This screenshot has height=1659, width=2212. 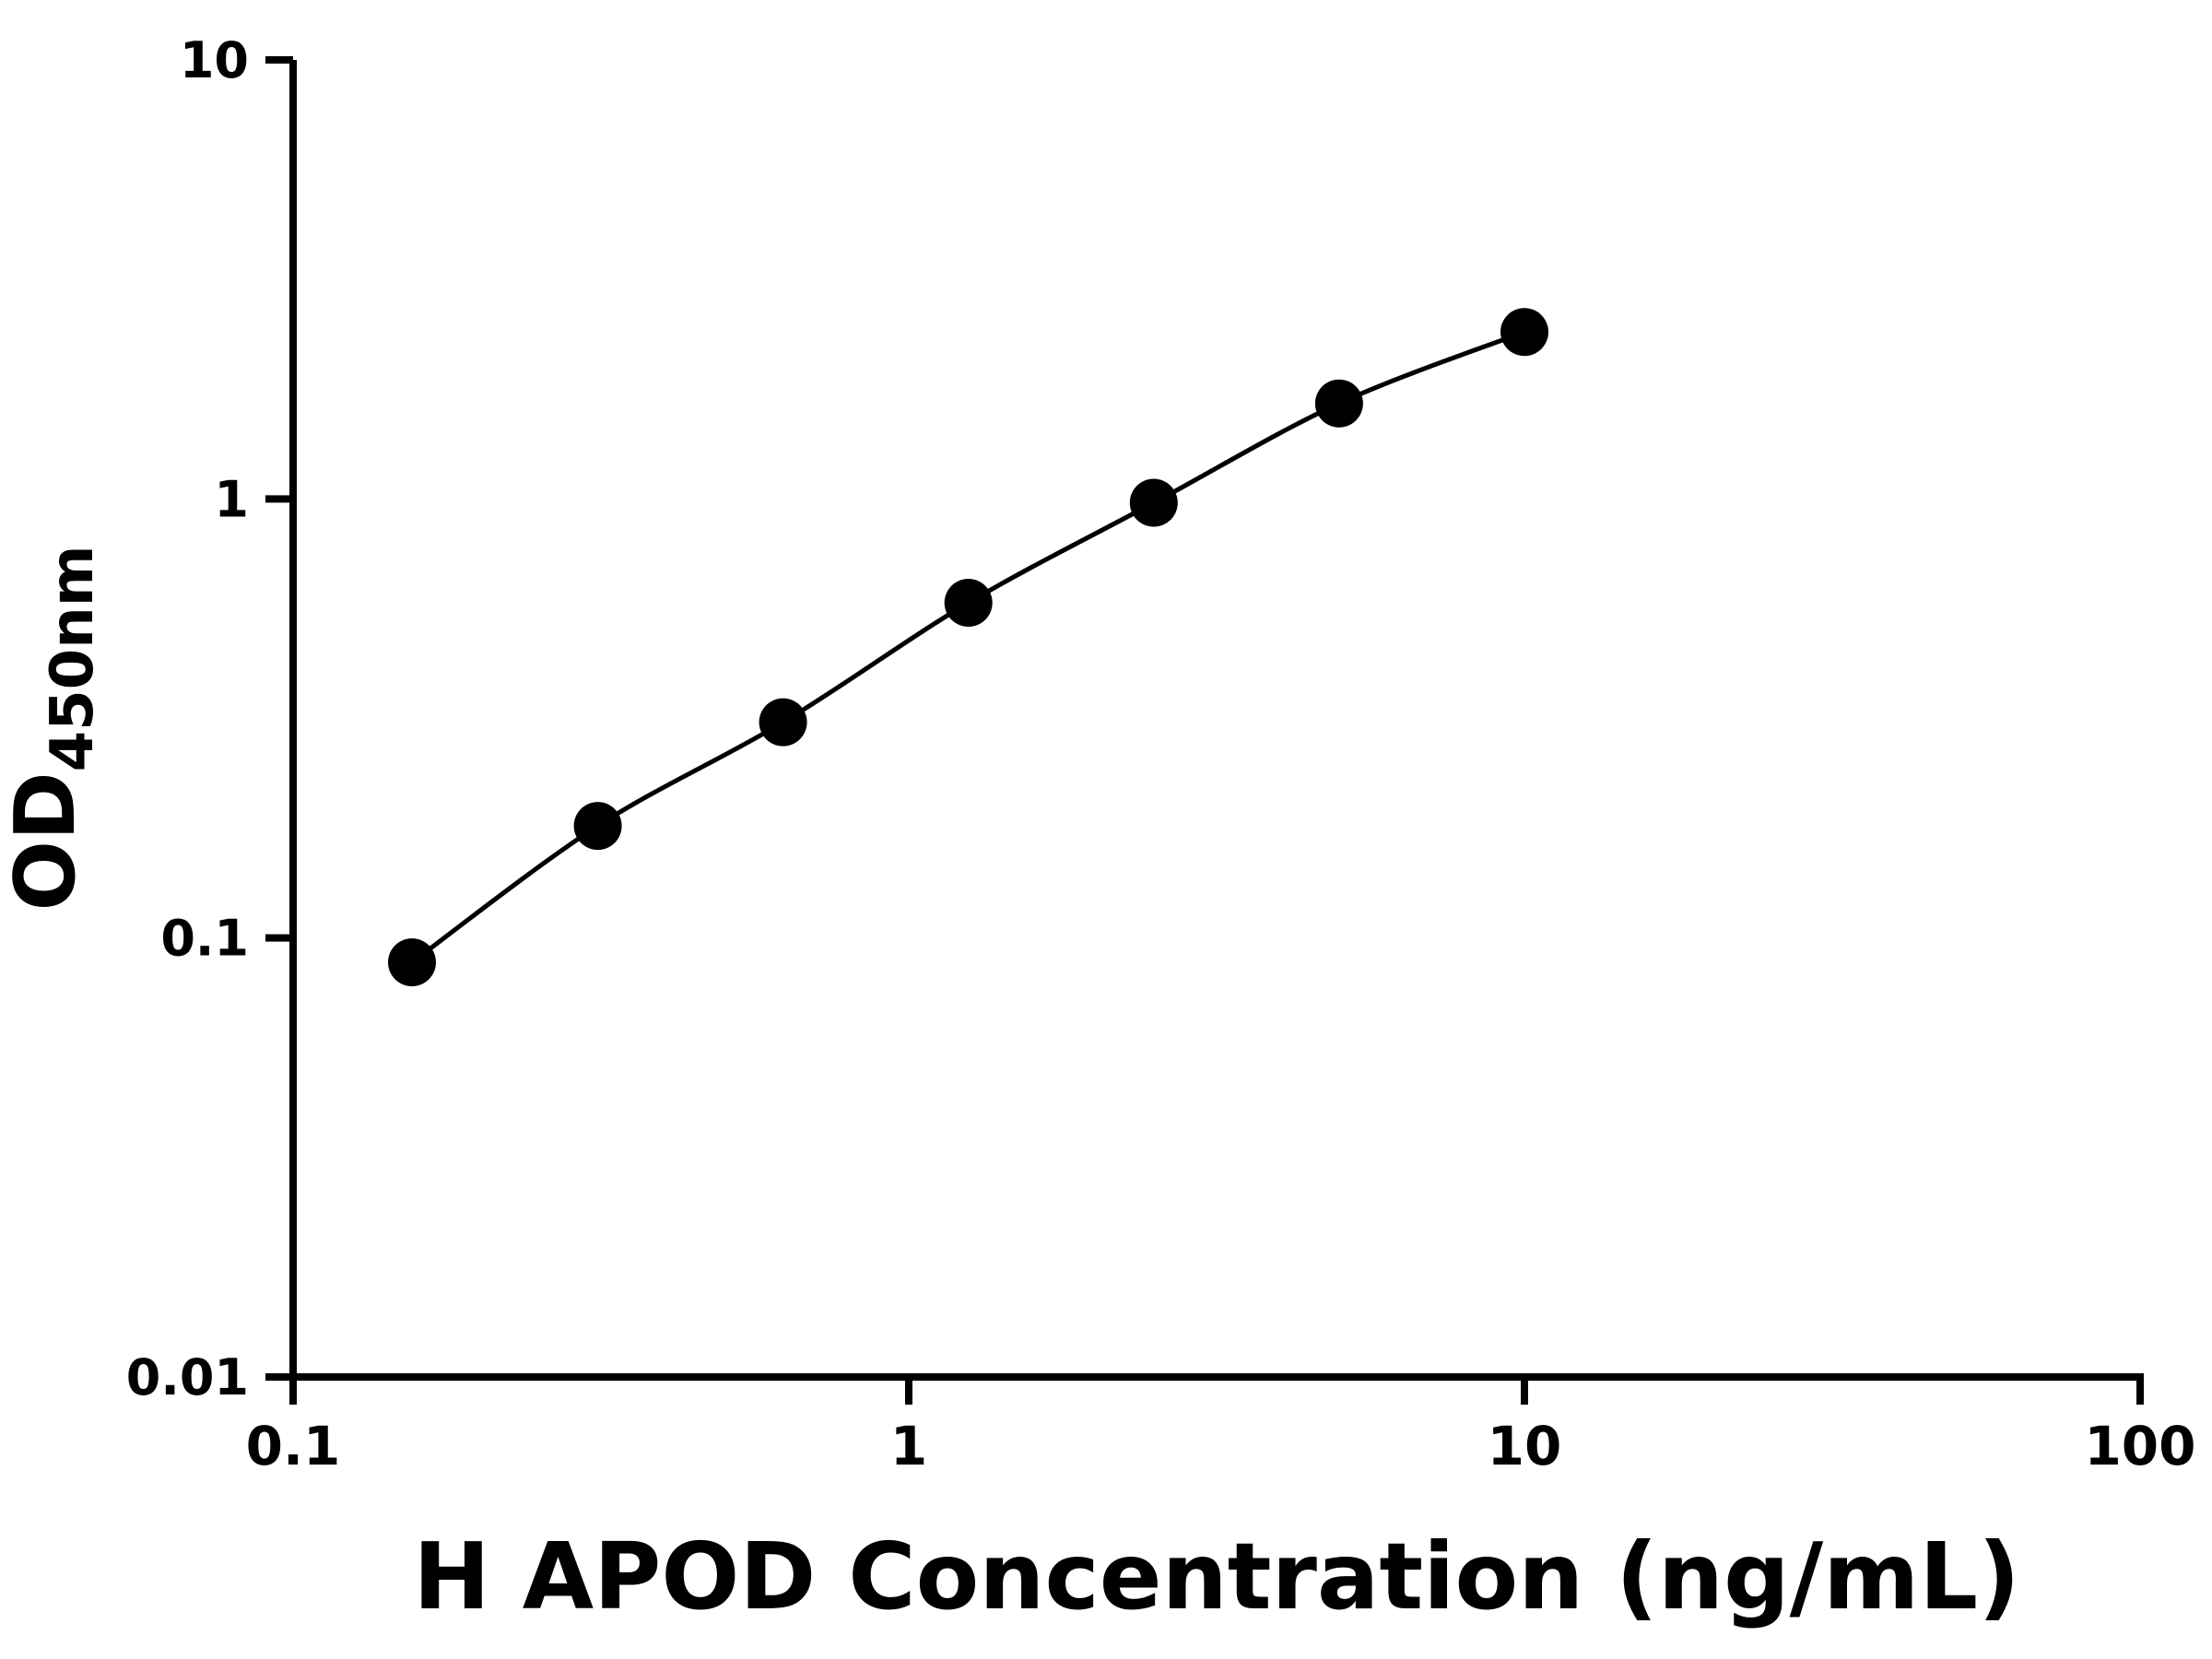 I want to click on x-tick-label: 0.1, so click(x=293, y=1446).